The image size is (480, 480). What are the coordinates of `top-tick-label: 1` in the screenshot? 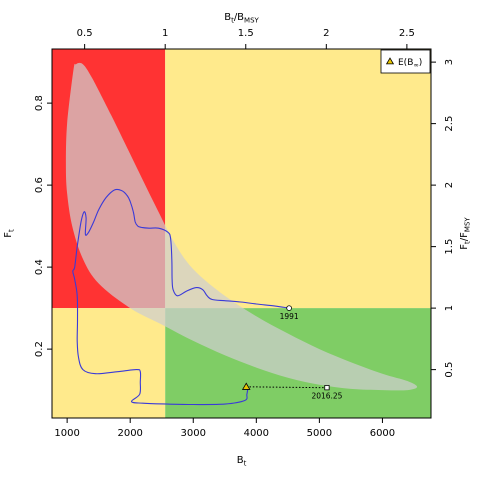 It's located at (165, 33).